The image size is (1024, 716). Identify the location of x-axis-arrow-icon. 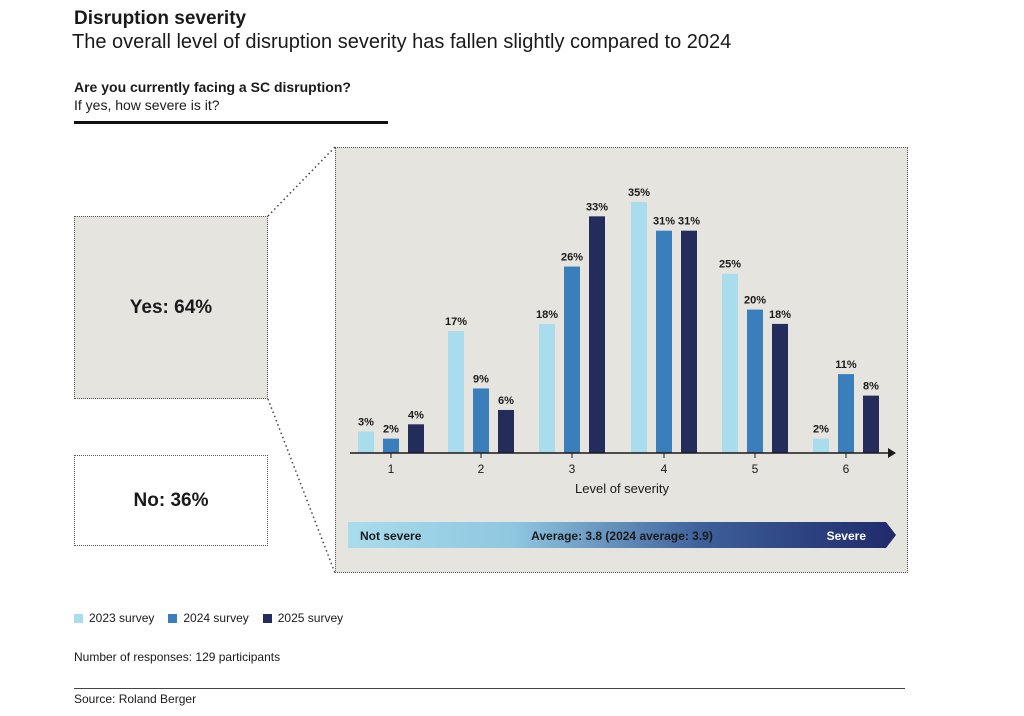
(892, 453).